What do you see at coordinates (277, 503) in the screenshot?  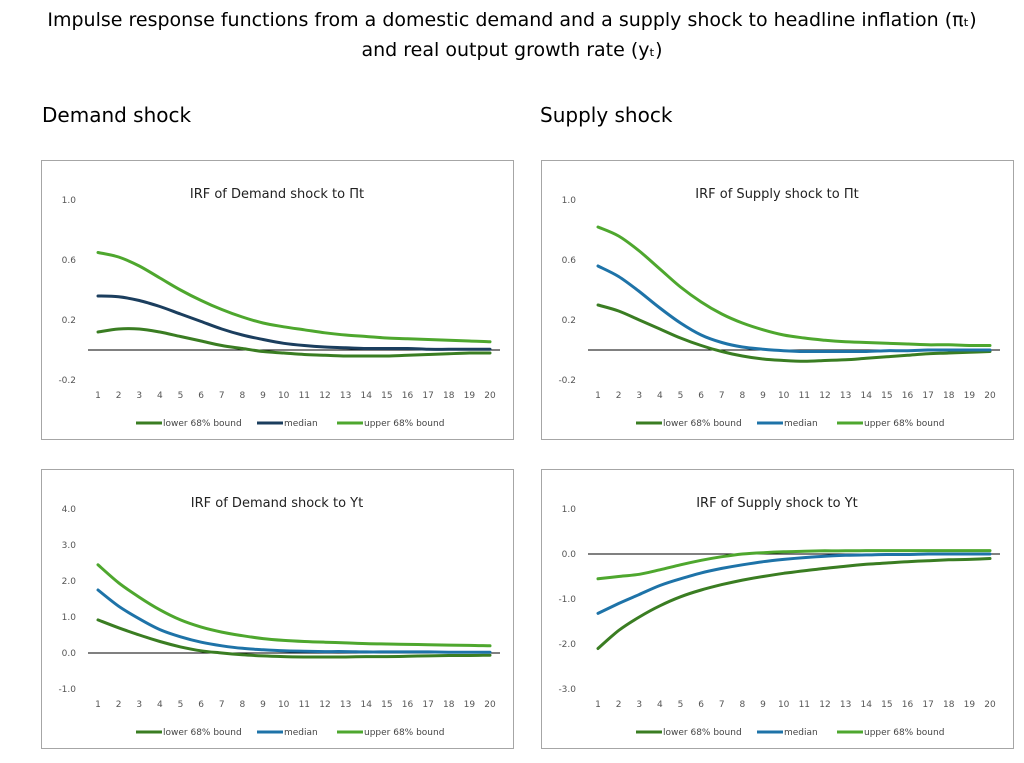 I see `chart-title: IRF of Demand shock to Yt` at bounding box center [277, 503].